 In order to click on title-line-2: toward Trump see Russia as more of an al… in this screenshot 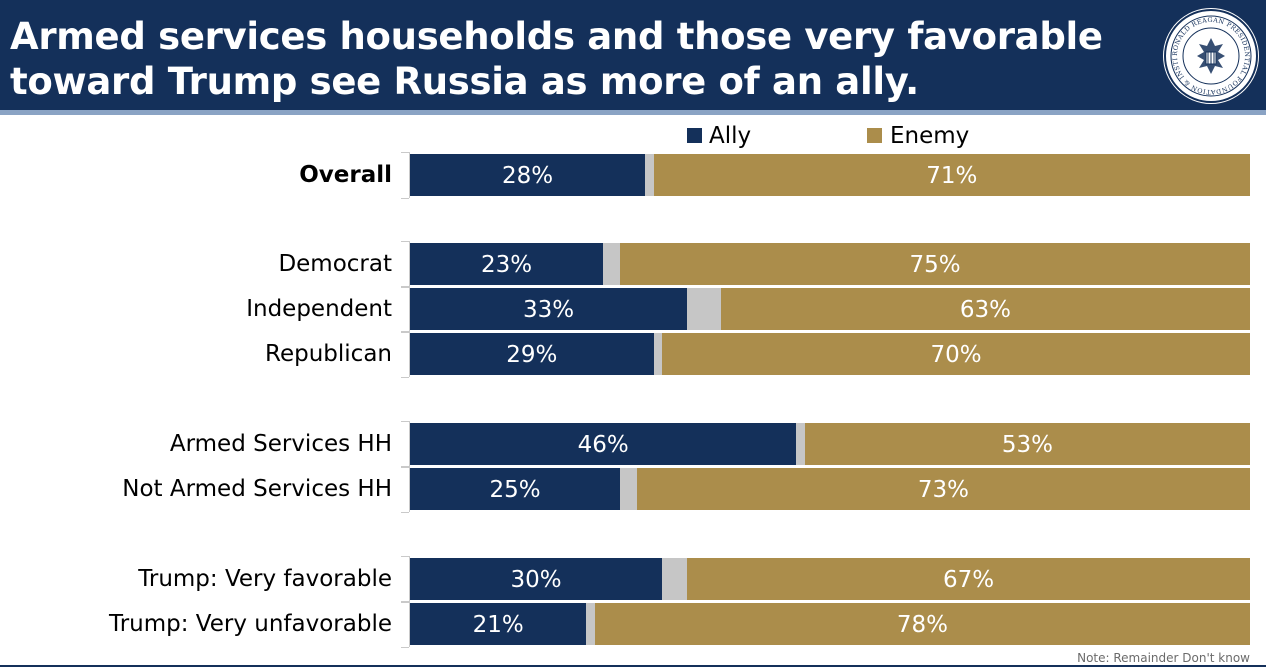, I will do `click(464, 81)`.